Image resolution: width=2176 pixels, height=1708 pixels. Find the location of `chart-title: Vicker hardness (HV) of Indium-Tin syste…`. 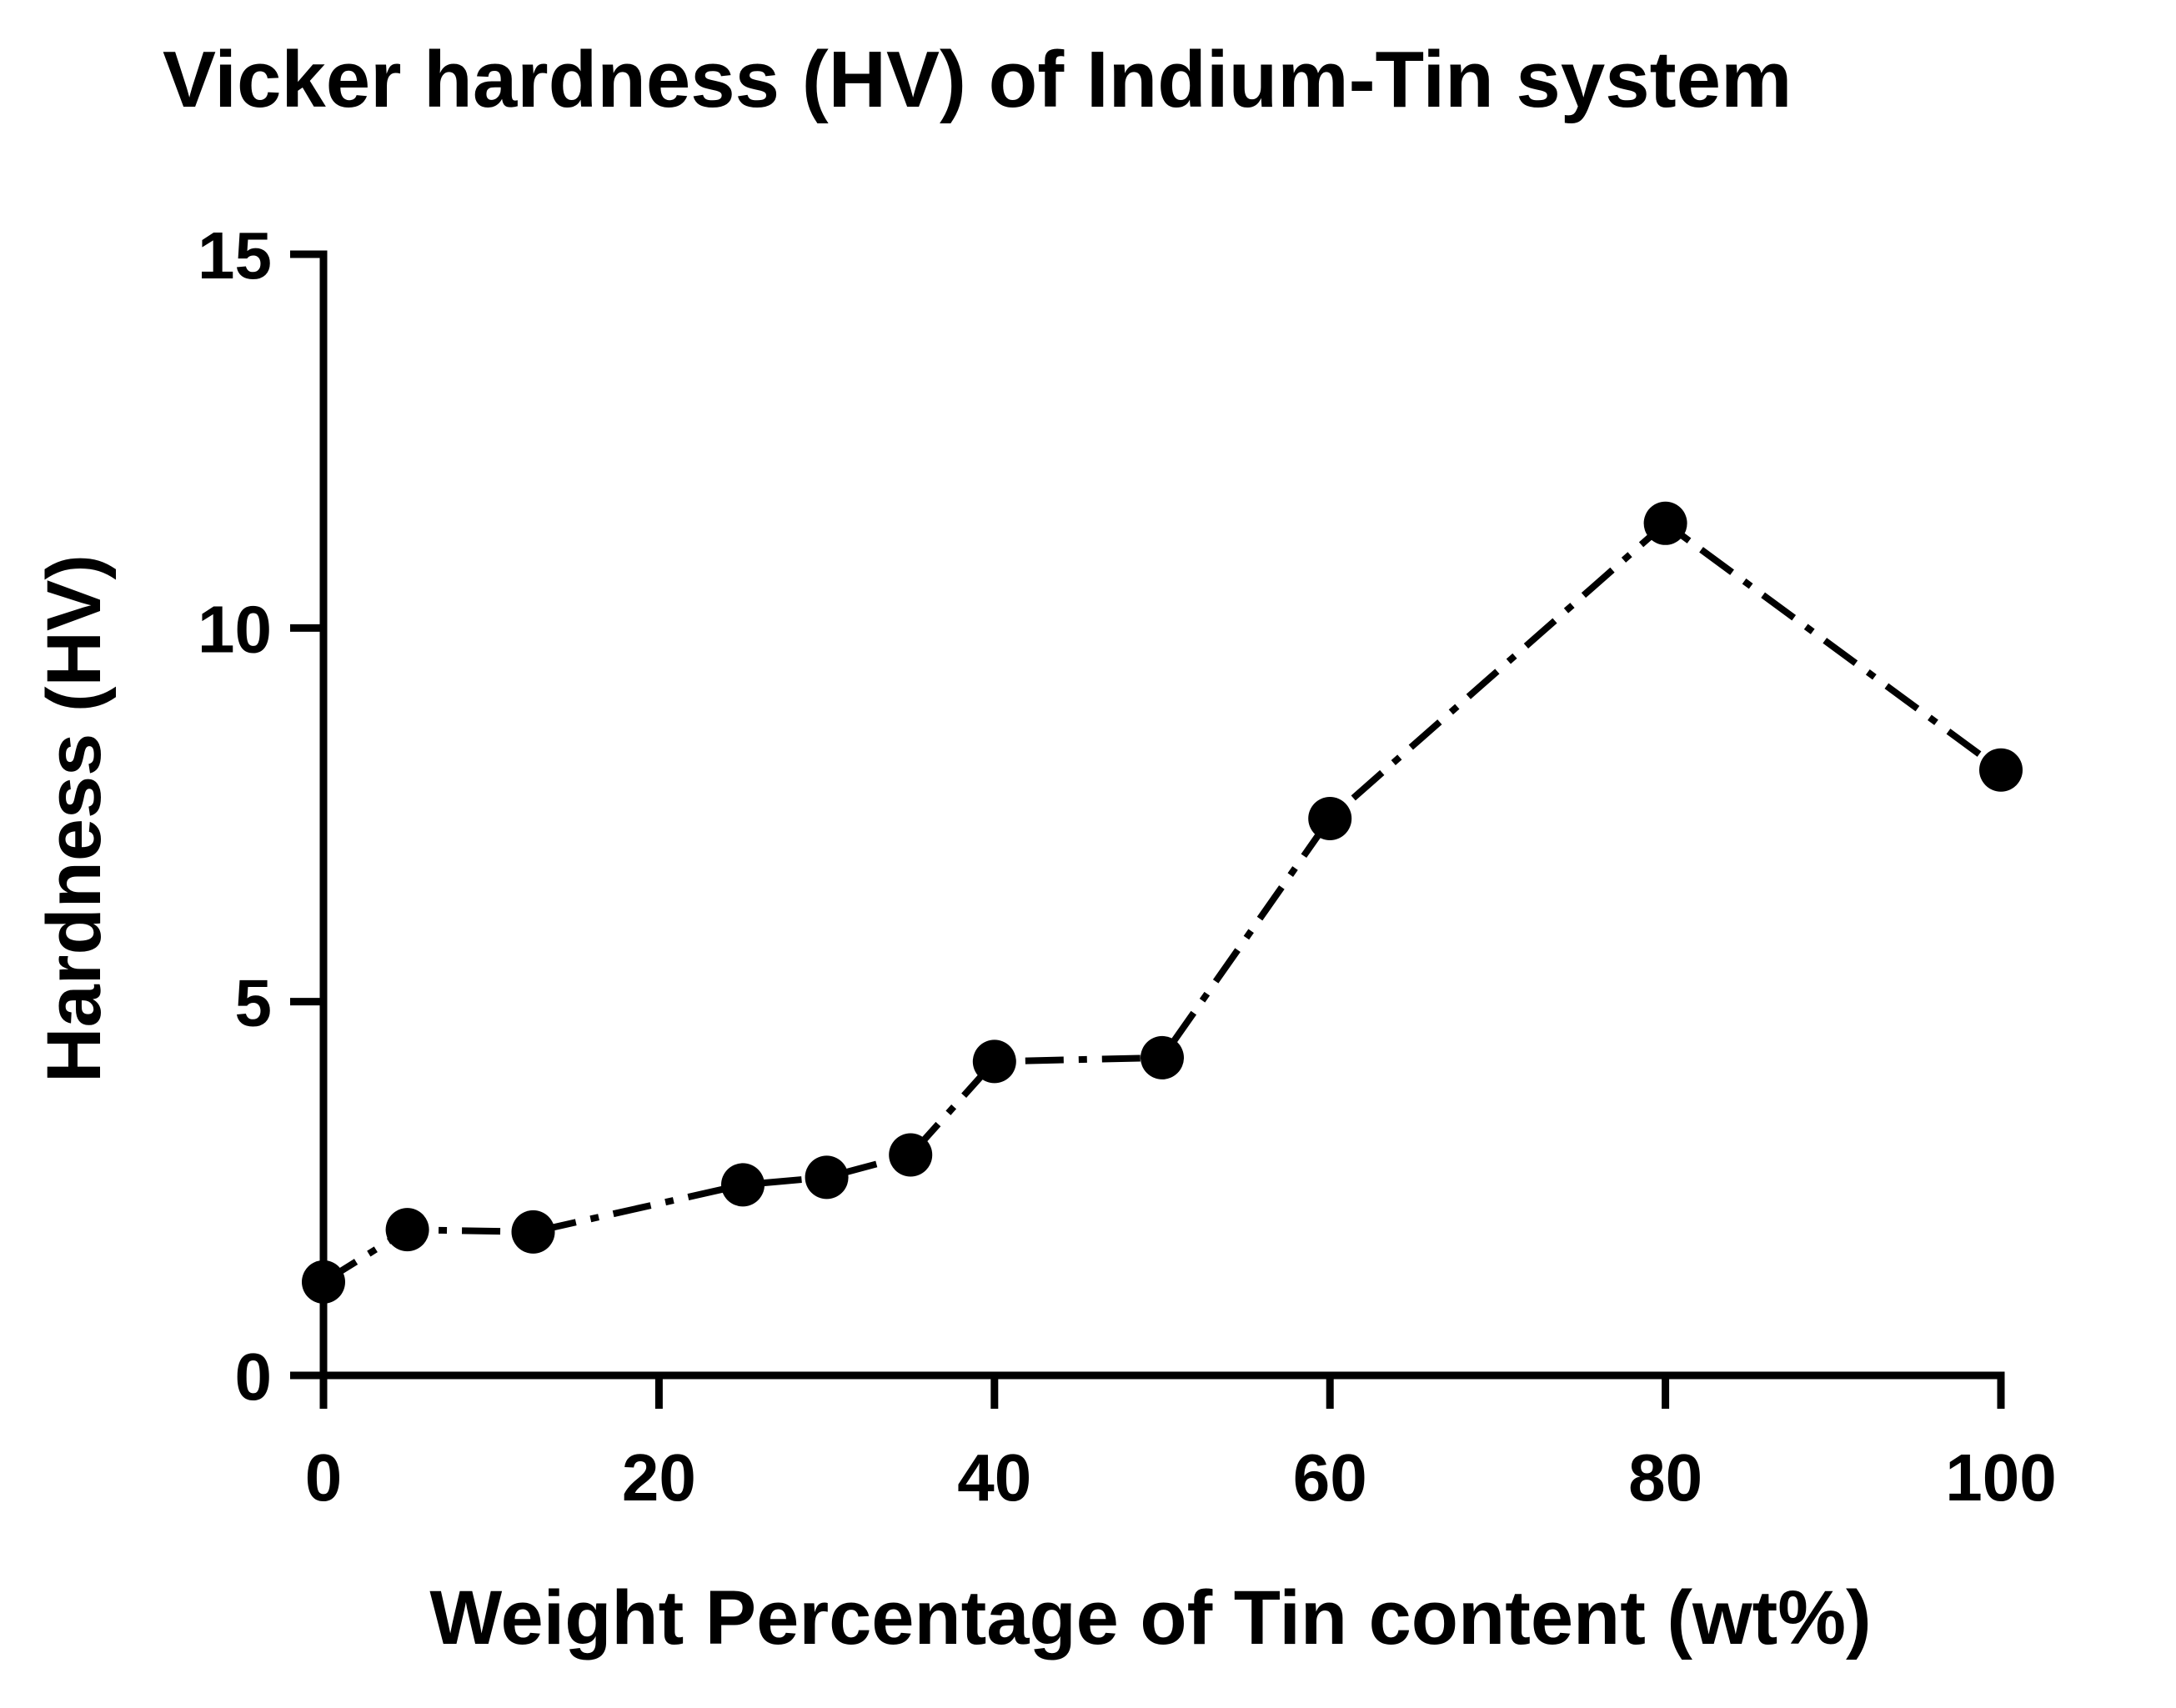

chart-title: Vicker hardness (HV) of Indium-Tin syste… is located at coordinates (977, 79).